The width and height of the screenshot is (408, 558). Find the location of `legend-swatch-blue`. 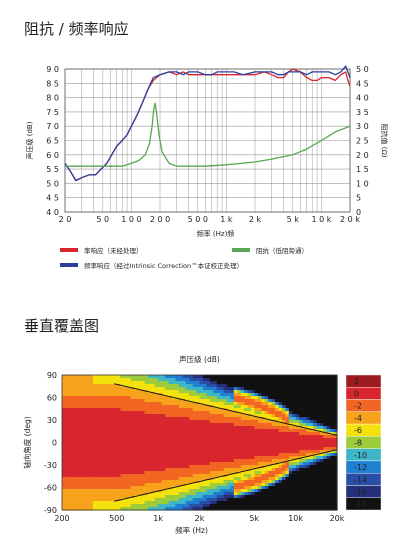

legend-swatch-blue is located at coordinates (69, 265).